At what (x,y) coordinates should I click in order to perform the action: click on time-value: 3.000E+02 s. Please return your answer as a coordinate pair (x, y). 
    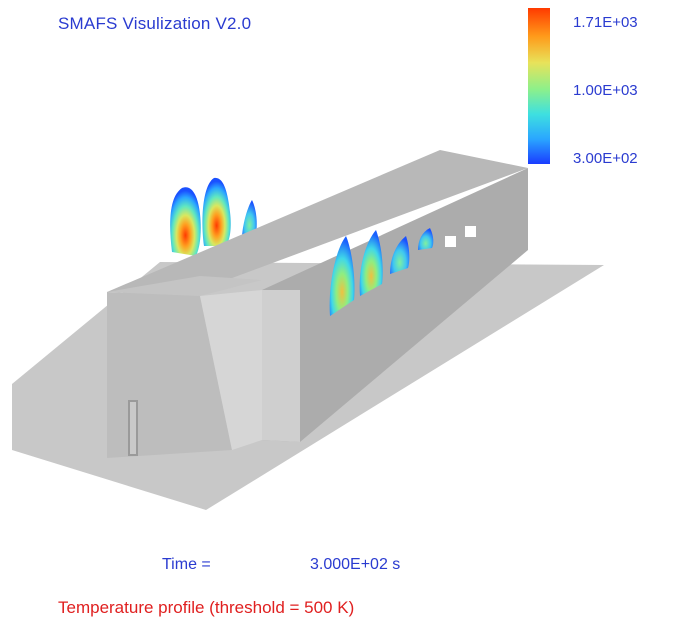
    Looking at the image, I should click on (355, 565).